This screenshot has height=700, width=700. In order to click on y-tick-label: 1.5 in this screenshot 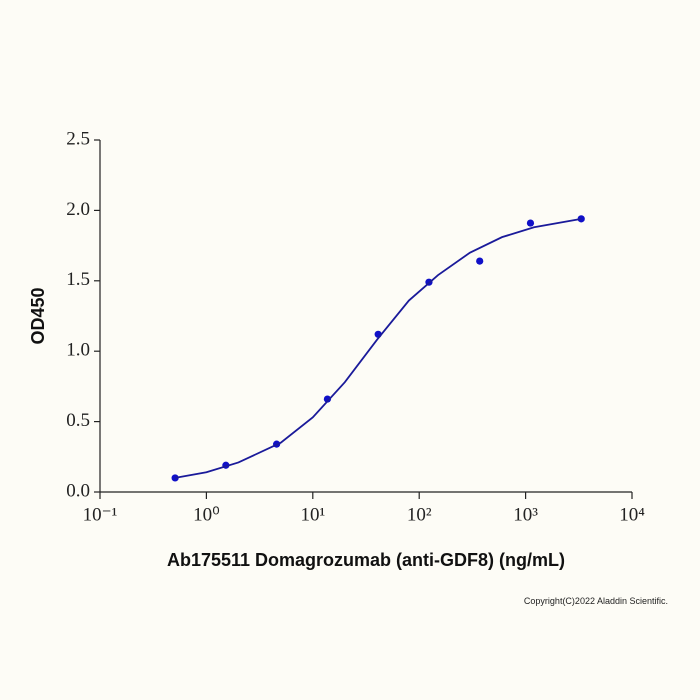, I will do `click(78, 279)`.